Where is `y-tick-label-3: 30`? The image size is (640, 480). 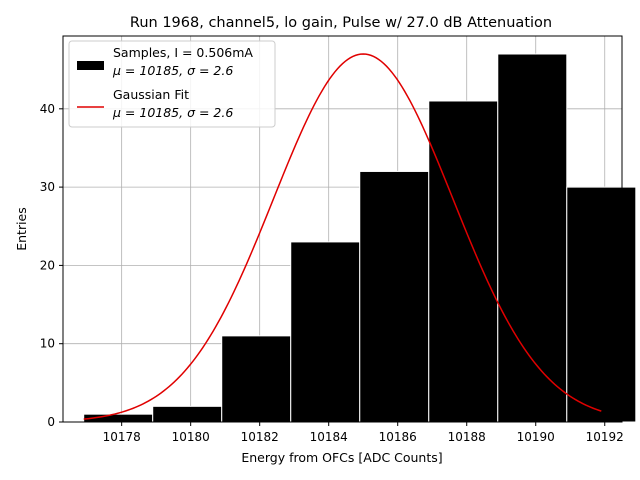 y-tick-label-3: 30 is located at coordinates (47, 187).